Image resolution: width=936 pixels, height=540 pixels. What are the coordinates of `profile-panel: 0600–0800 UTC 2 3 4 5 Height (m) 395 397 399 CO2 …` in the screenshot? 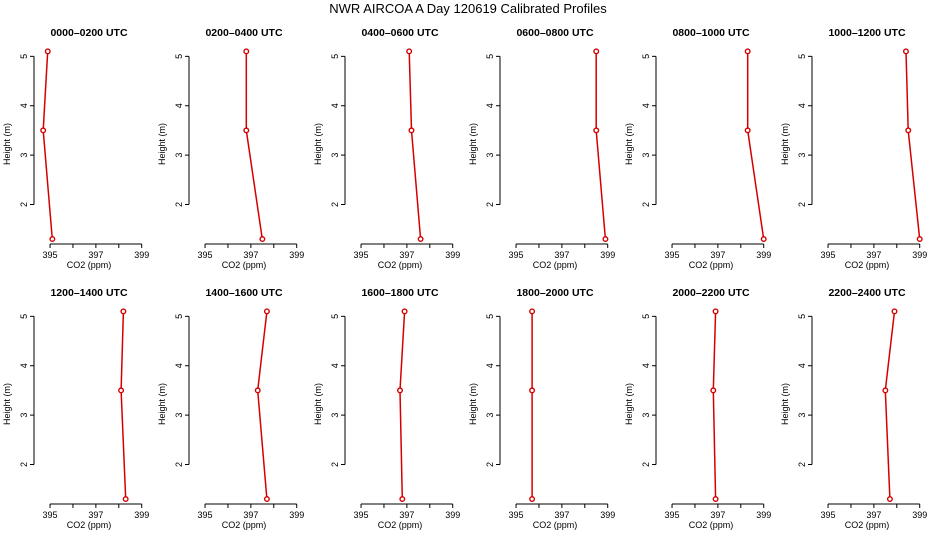 It's located at (541, 148).